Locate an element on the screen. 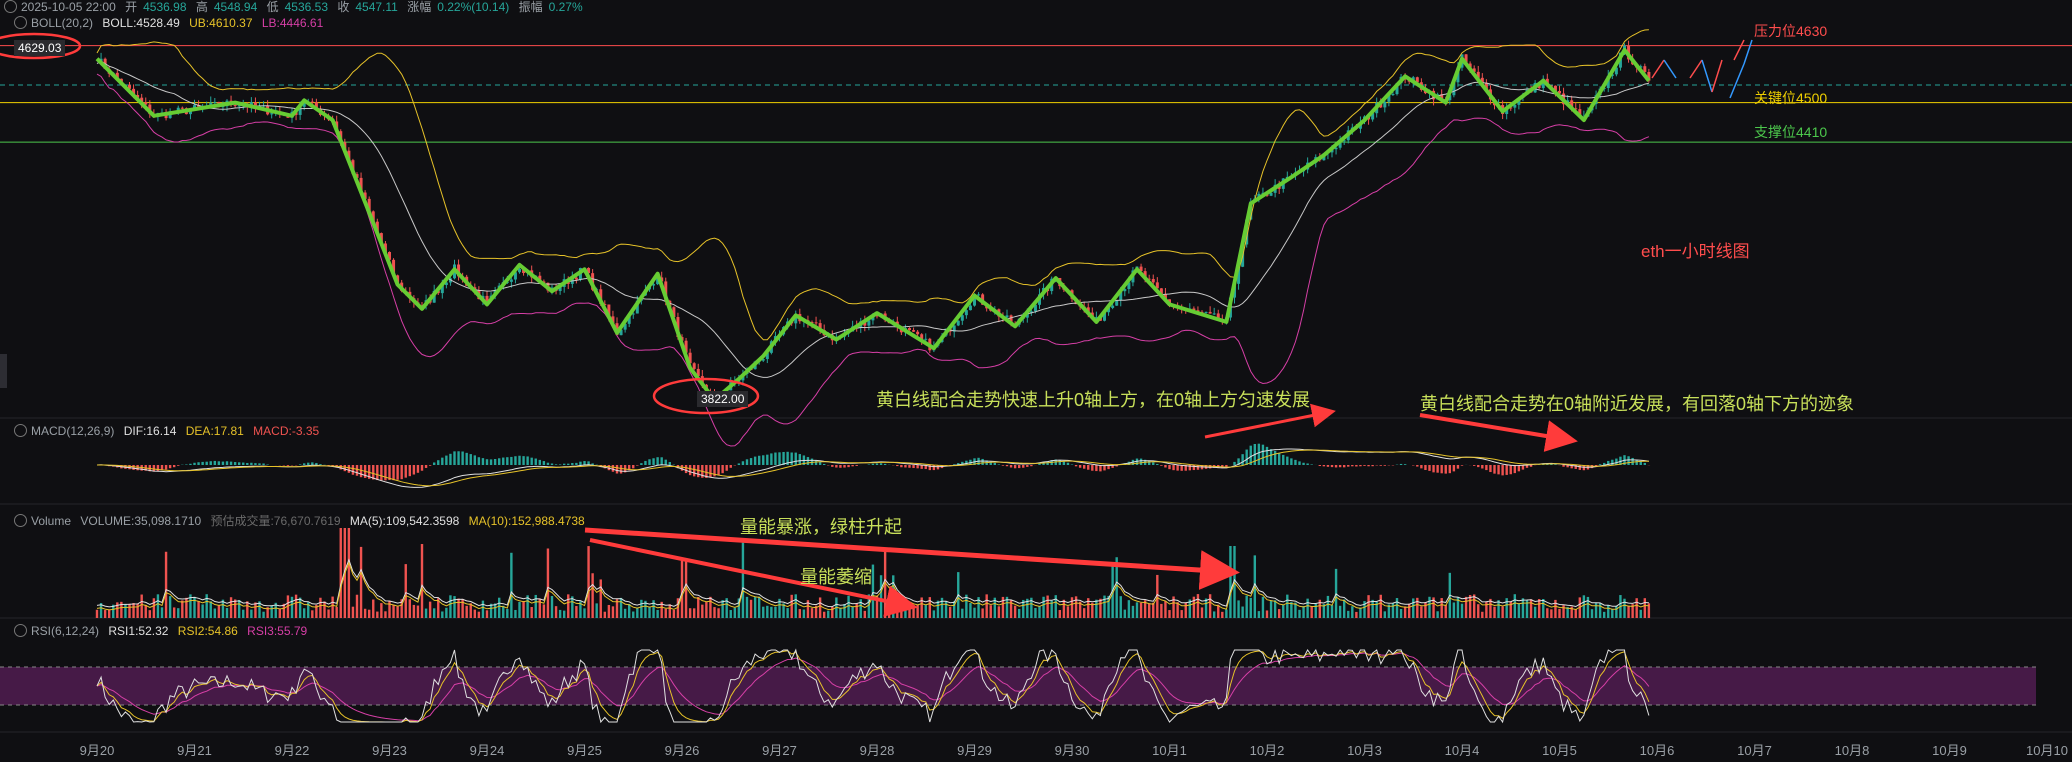  x-tick-label: 10月3 is located at coordinates (1364, 750).